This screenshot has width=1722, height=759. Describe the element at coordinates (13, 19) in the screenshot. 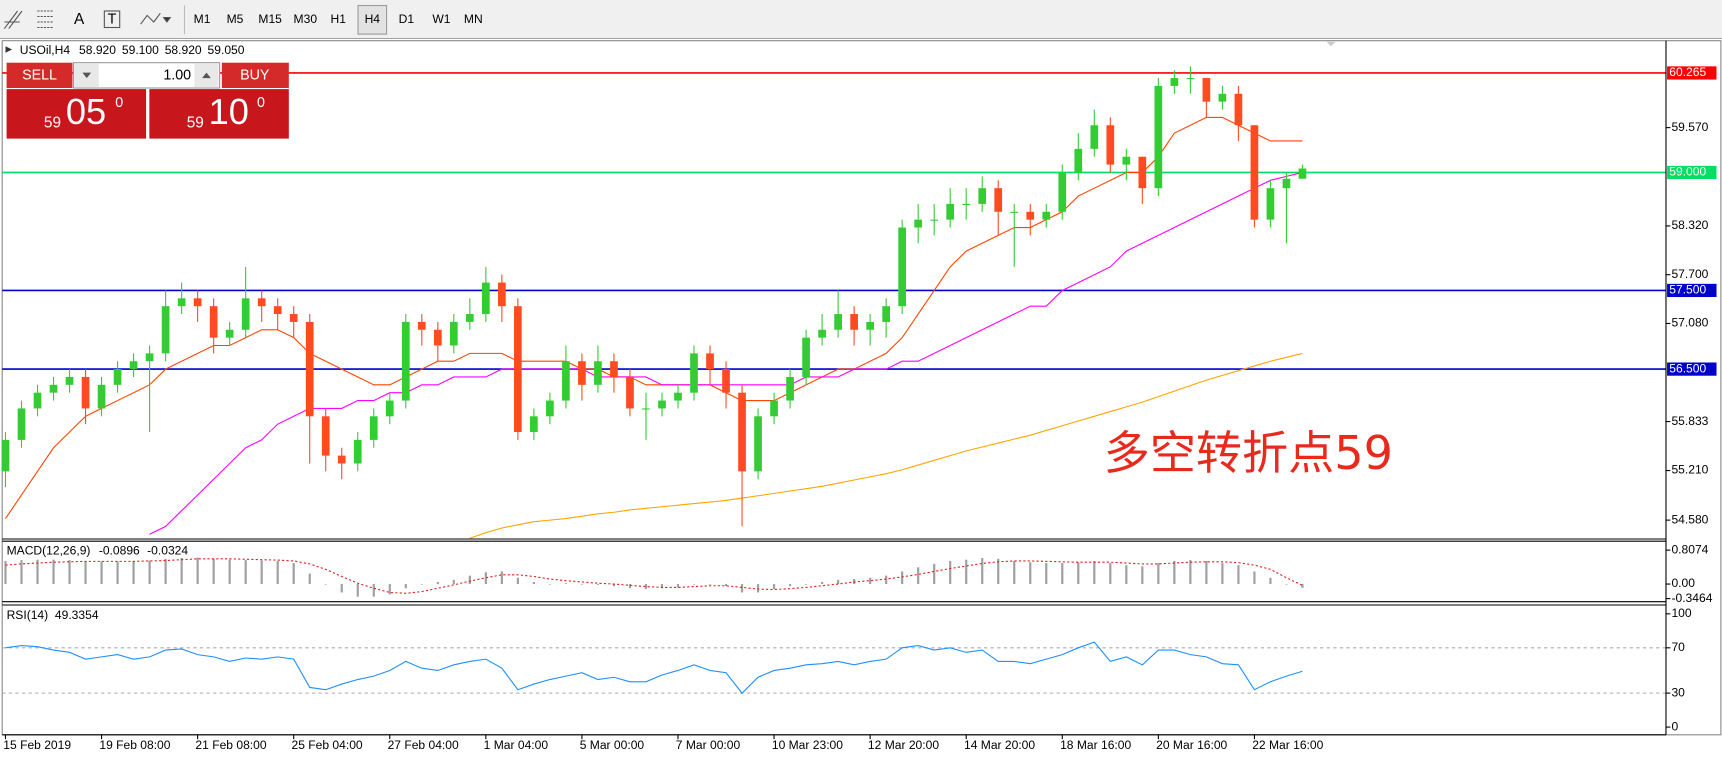

I see `fibo-icon` at that location.